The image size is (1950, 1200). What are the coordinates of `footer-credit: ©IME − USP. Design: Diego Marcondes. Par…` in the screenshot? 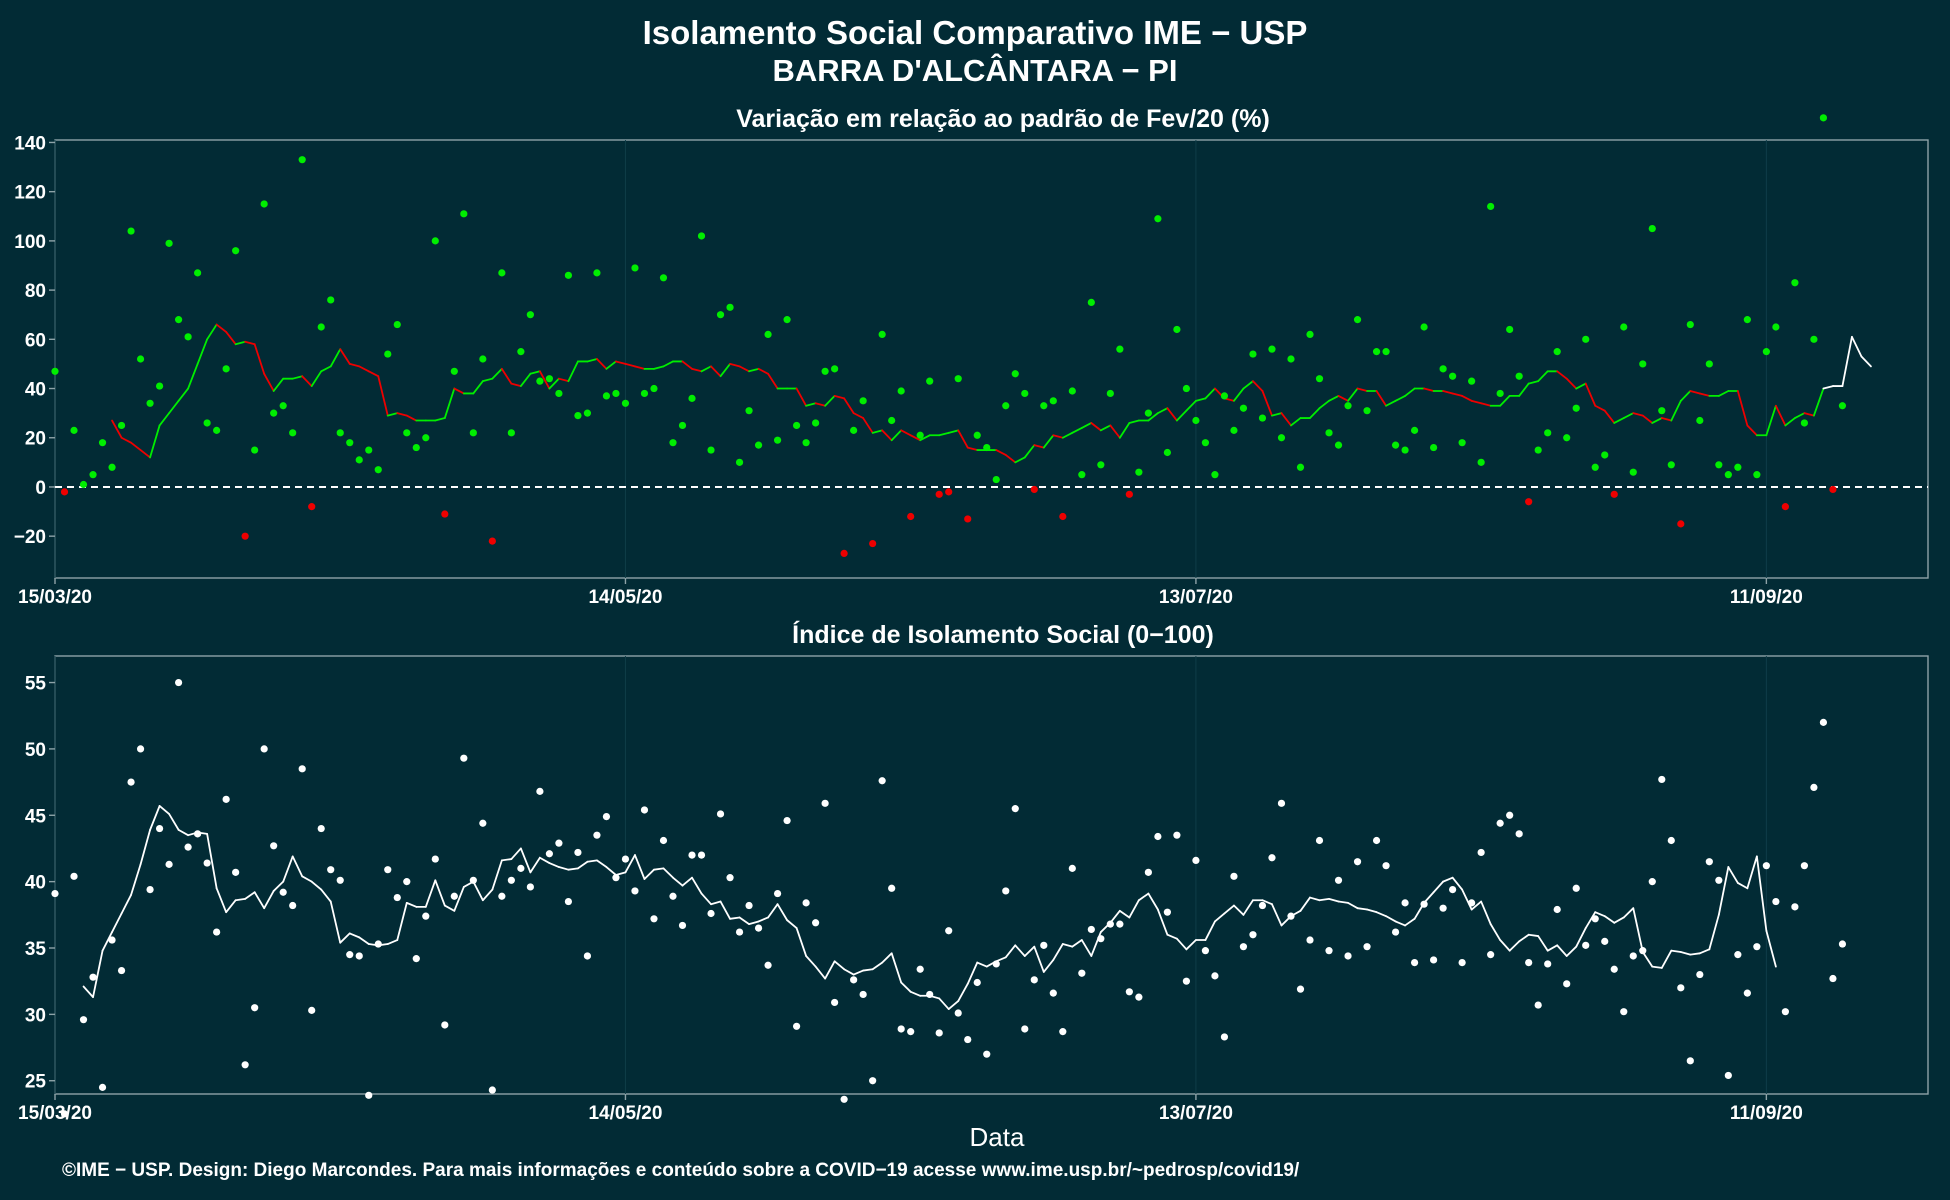 It's located at (681, 1170).